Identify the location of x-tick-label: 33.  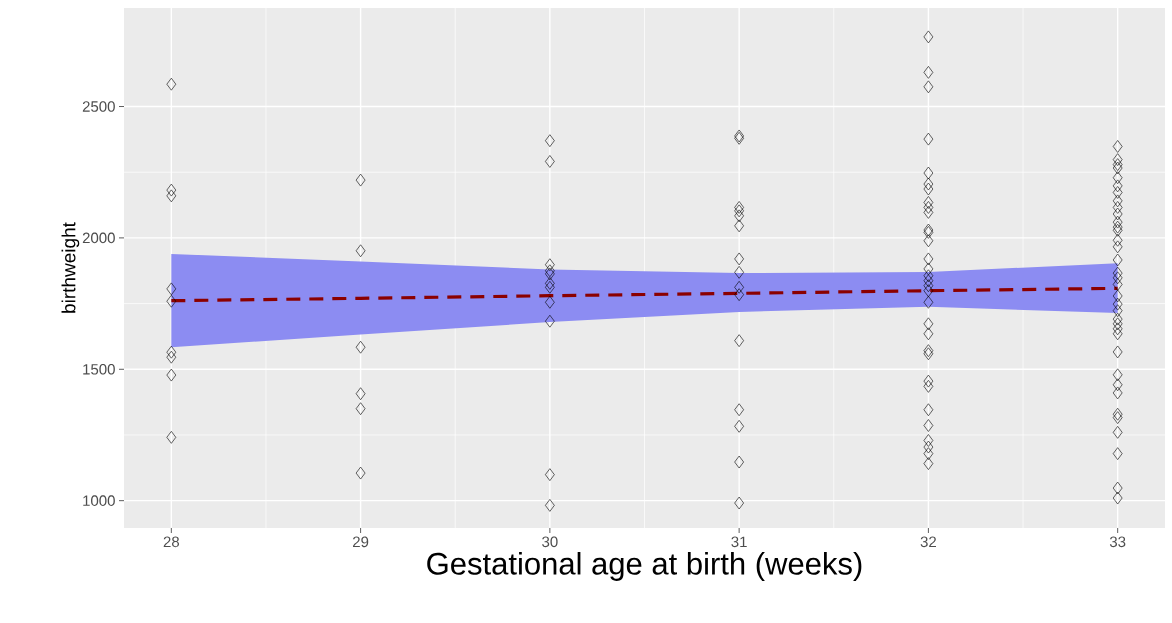
(1117, 542).